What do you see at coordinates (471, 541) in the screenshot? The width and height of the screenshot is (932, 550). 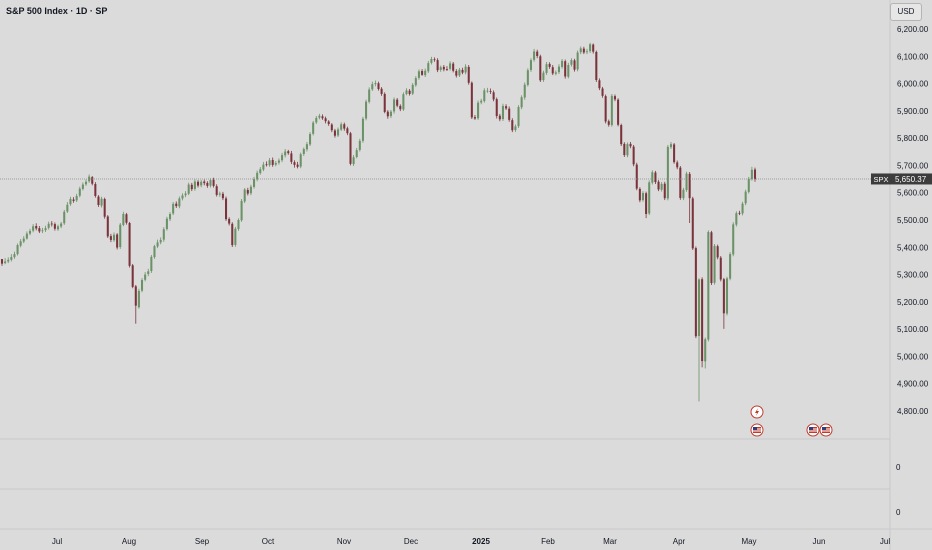 I see `time-axis: Jul Aug Sep Oct Nov Dec 2025 Feb Mar Apr May Jun Jul` at bounding box center [471, 541].